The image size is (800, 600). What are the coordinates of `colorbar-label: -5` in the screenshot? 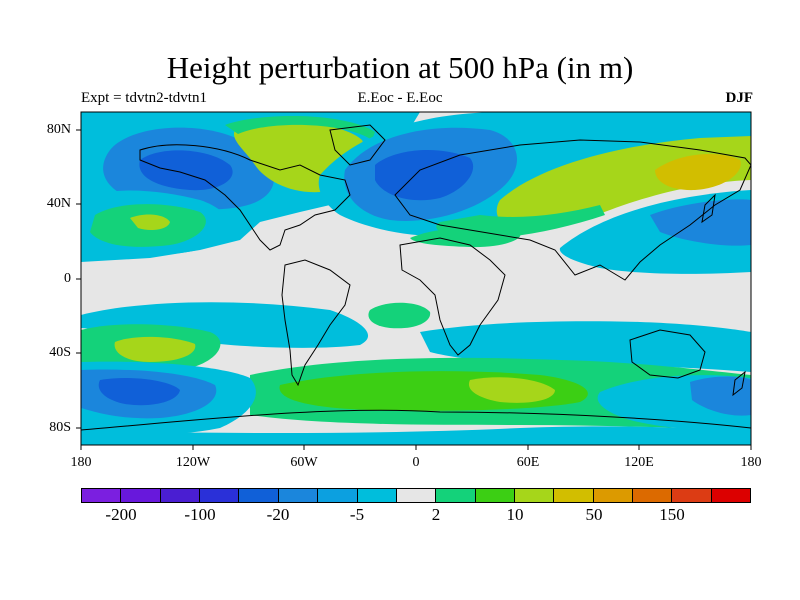 It's located at (357, 514).